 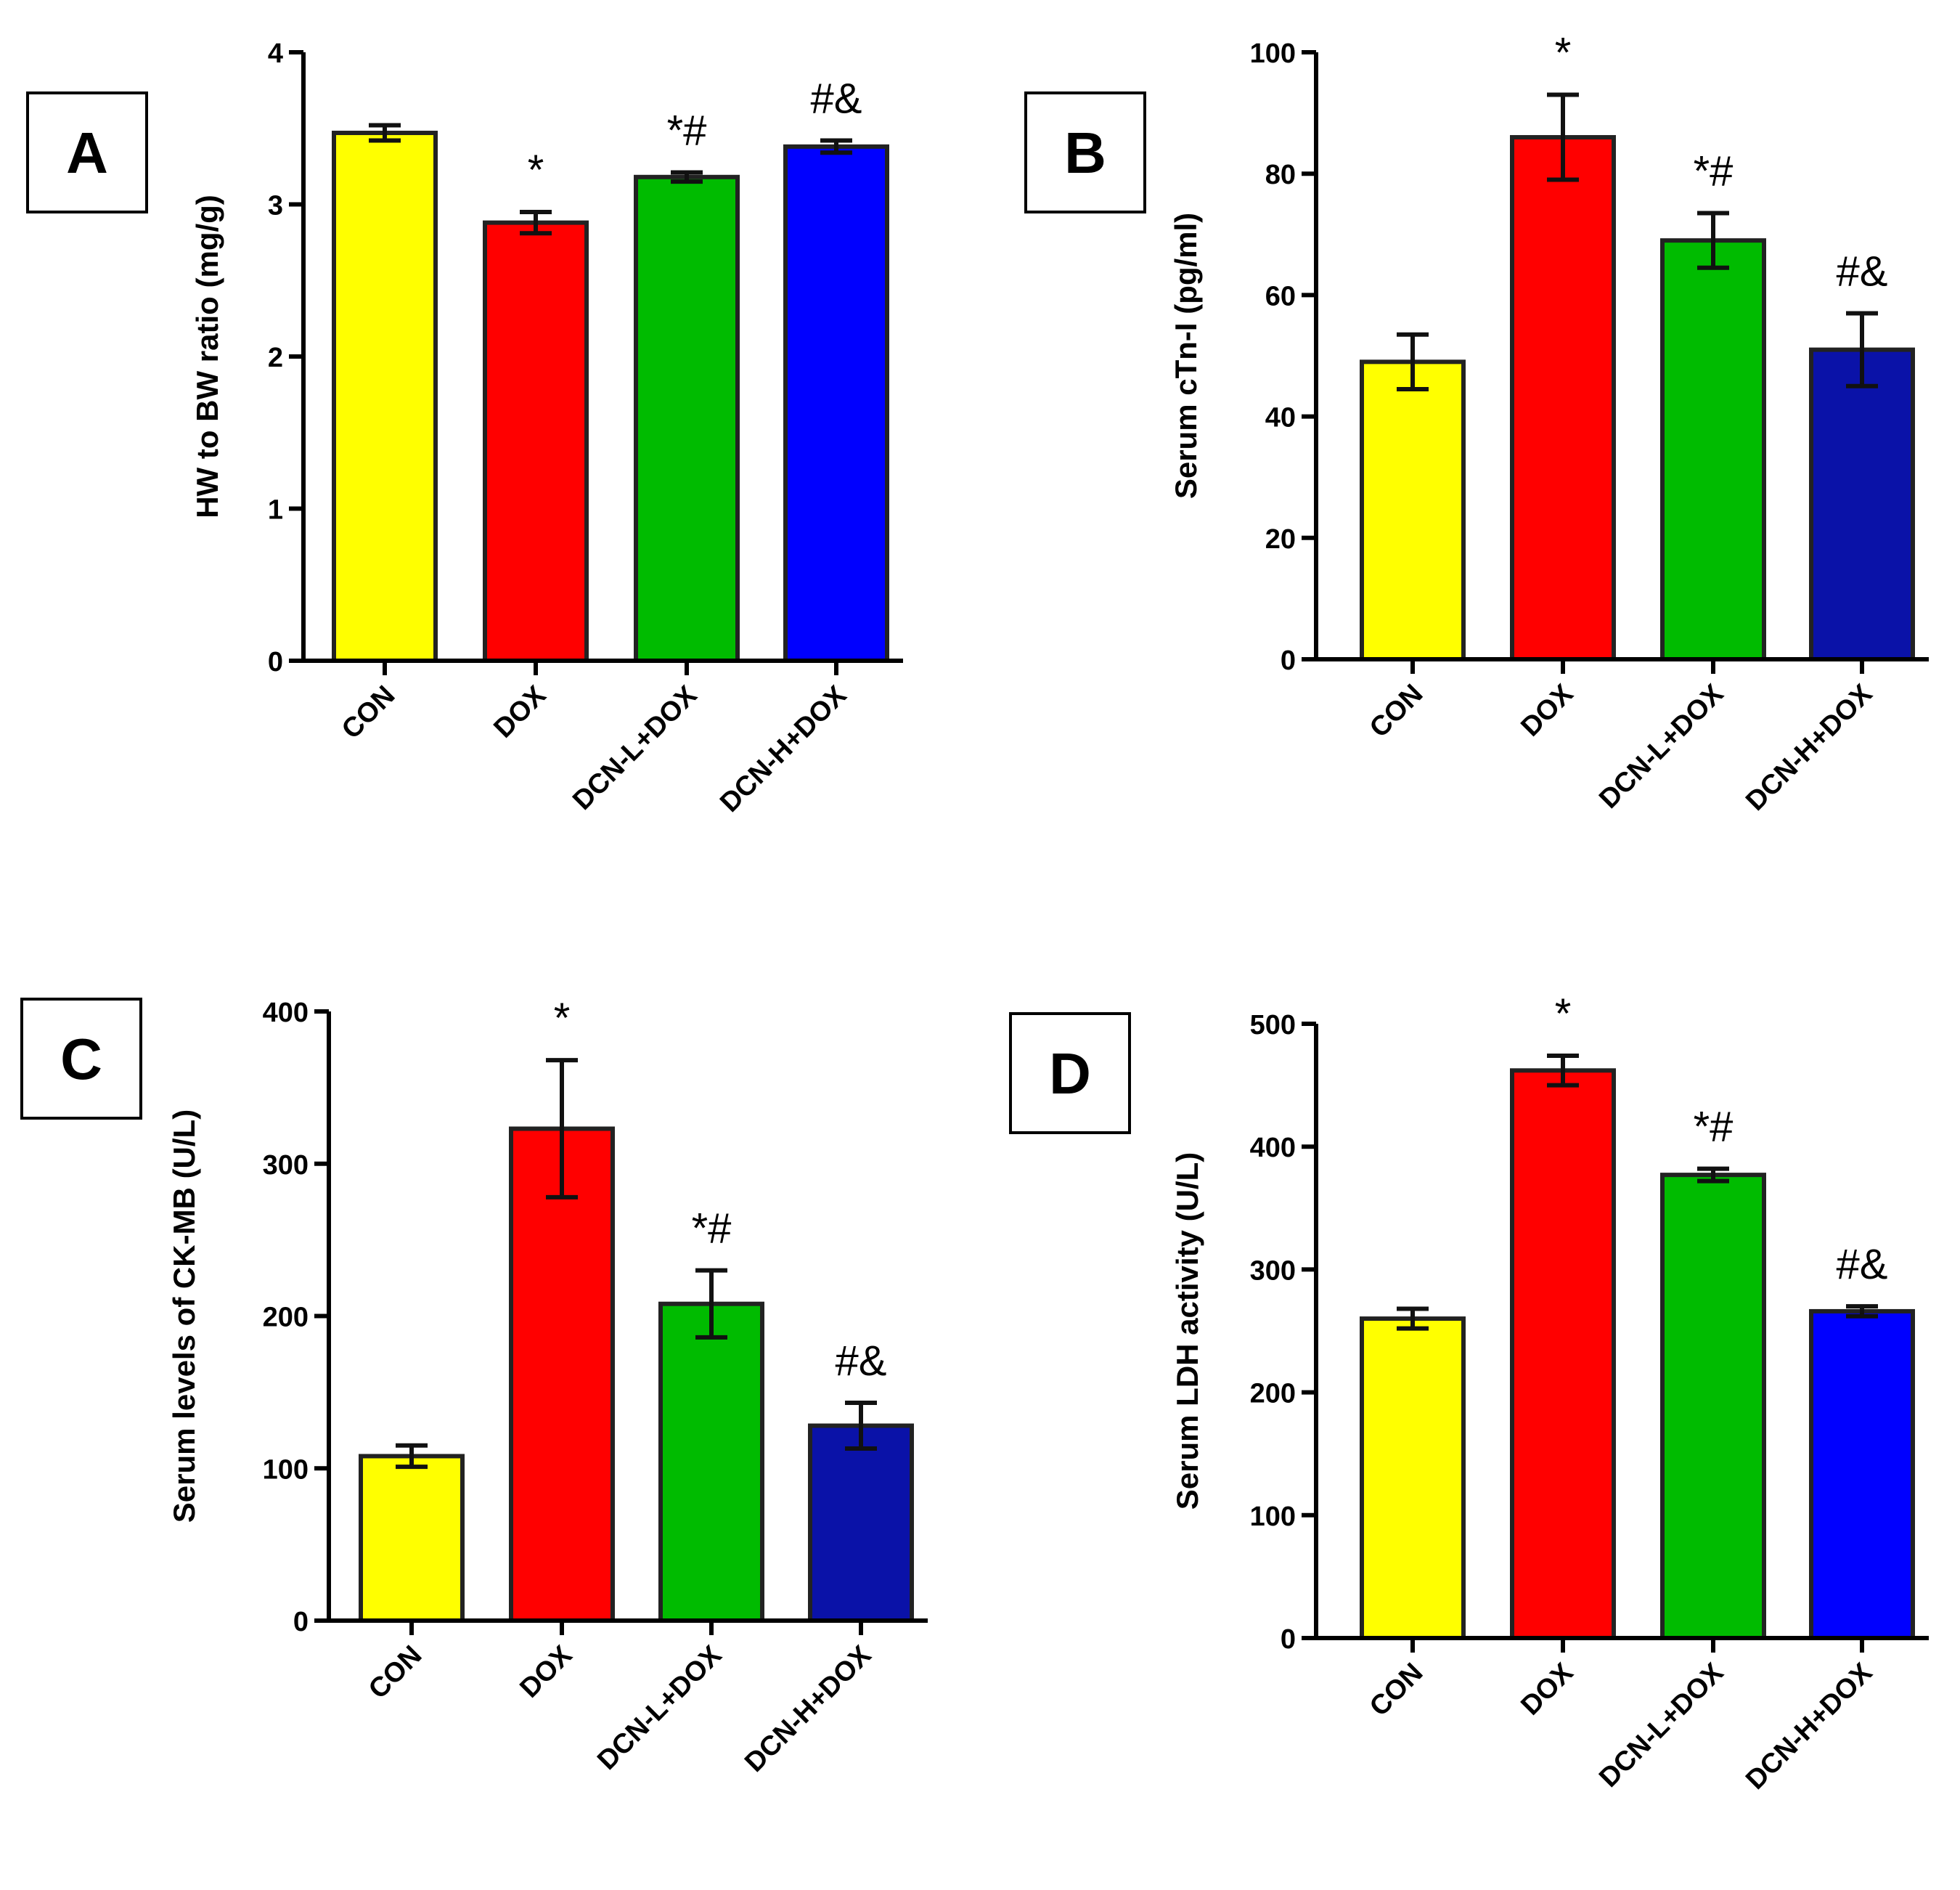 I want to click on panel-d-y-tick-label-4: 400, so click(x=1273, y=1148).